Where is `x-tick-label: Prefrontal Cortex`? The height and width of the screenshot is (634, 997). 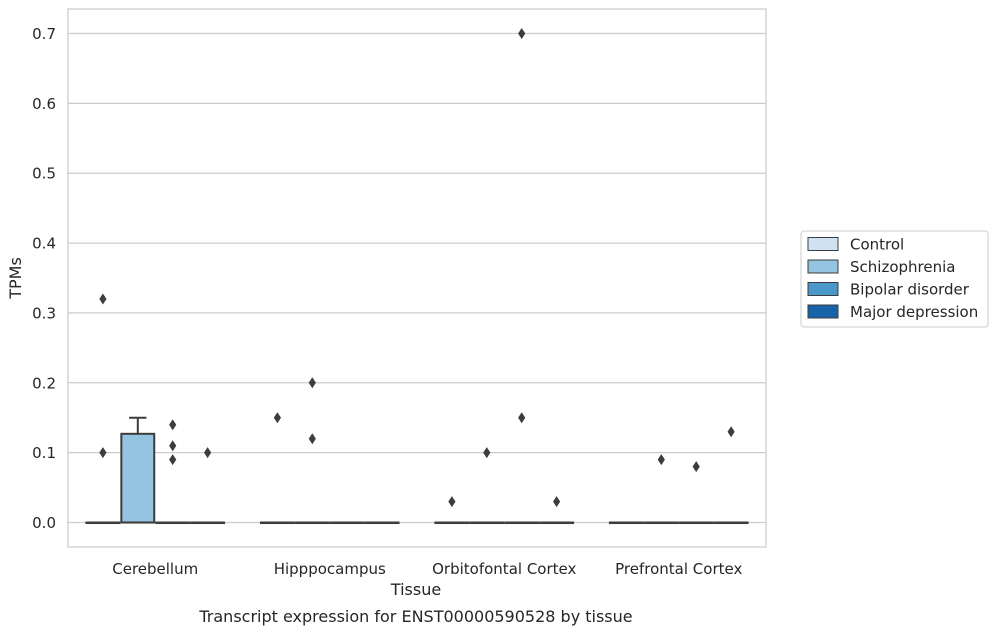
x-tick-label: Prefrontal Cortex is located at coordinates (678, 569).